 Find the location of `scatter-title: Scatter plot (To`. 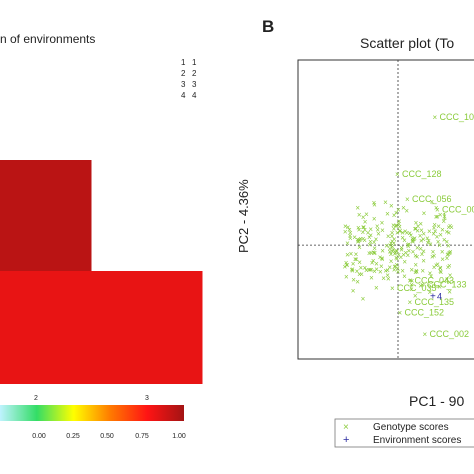

scatter-title: Scatter plot (To is located at coordinates (407, 43).